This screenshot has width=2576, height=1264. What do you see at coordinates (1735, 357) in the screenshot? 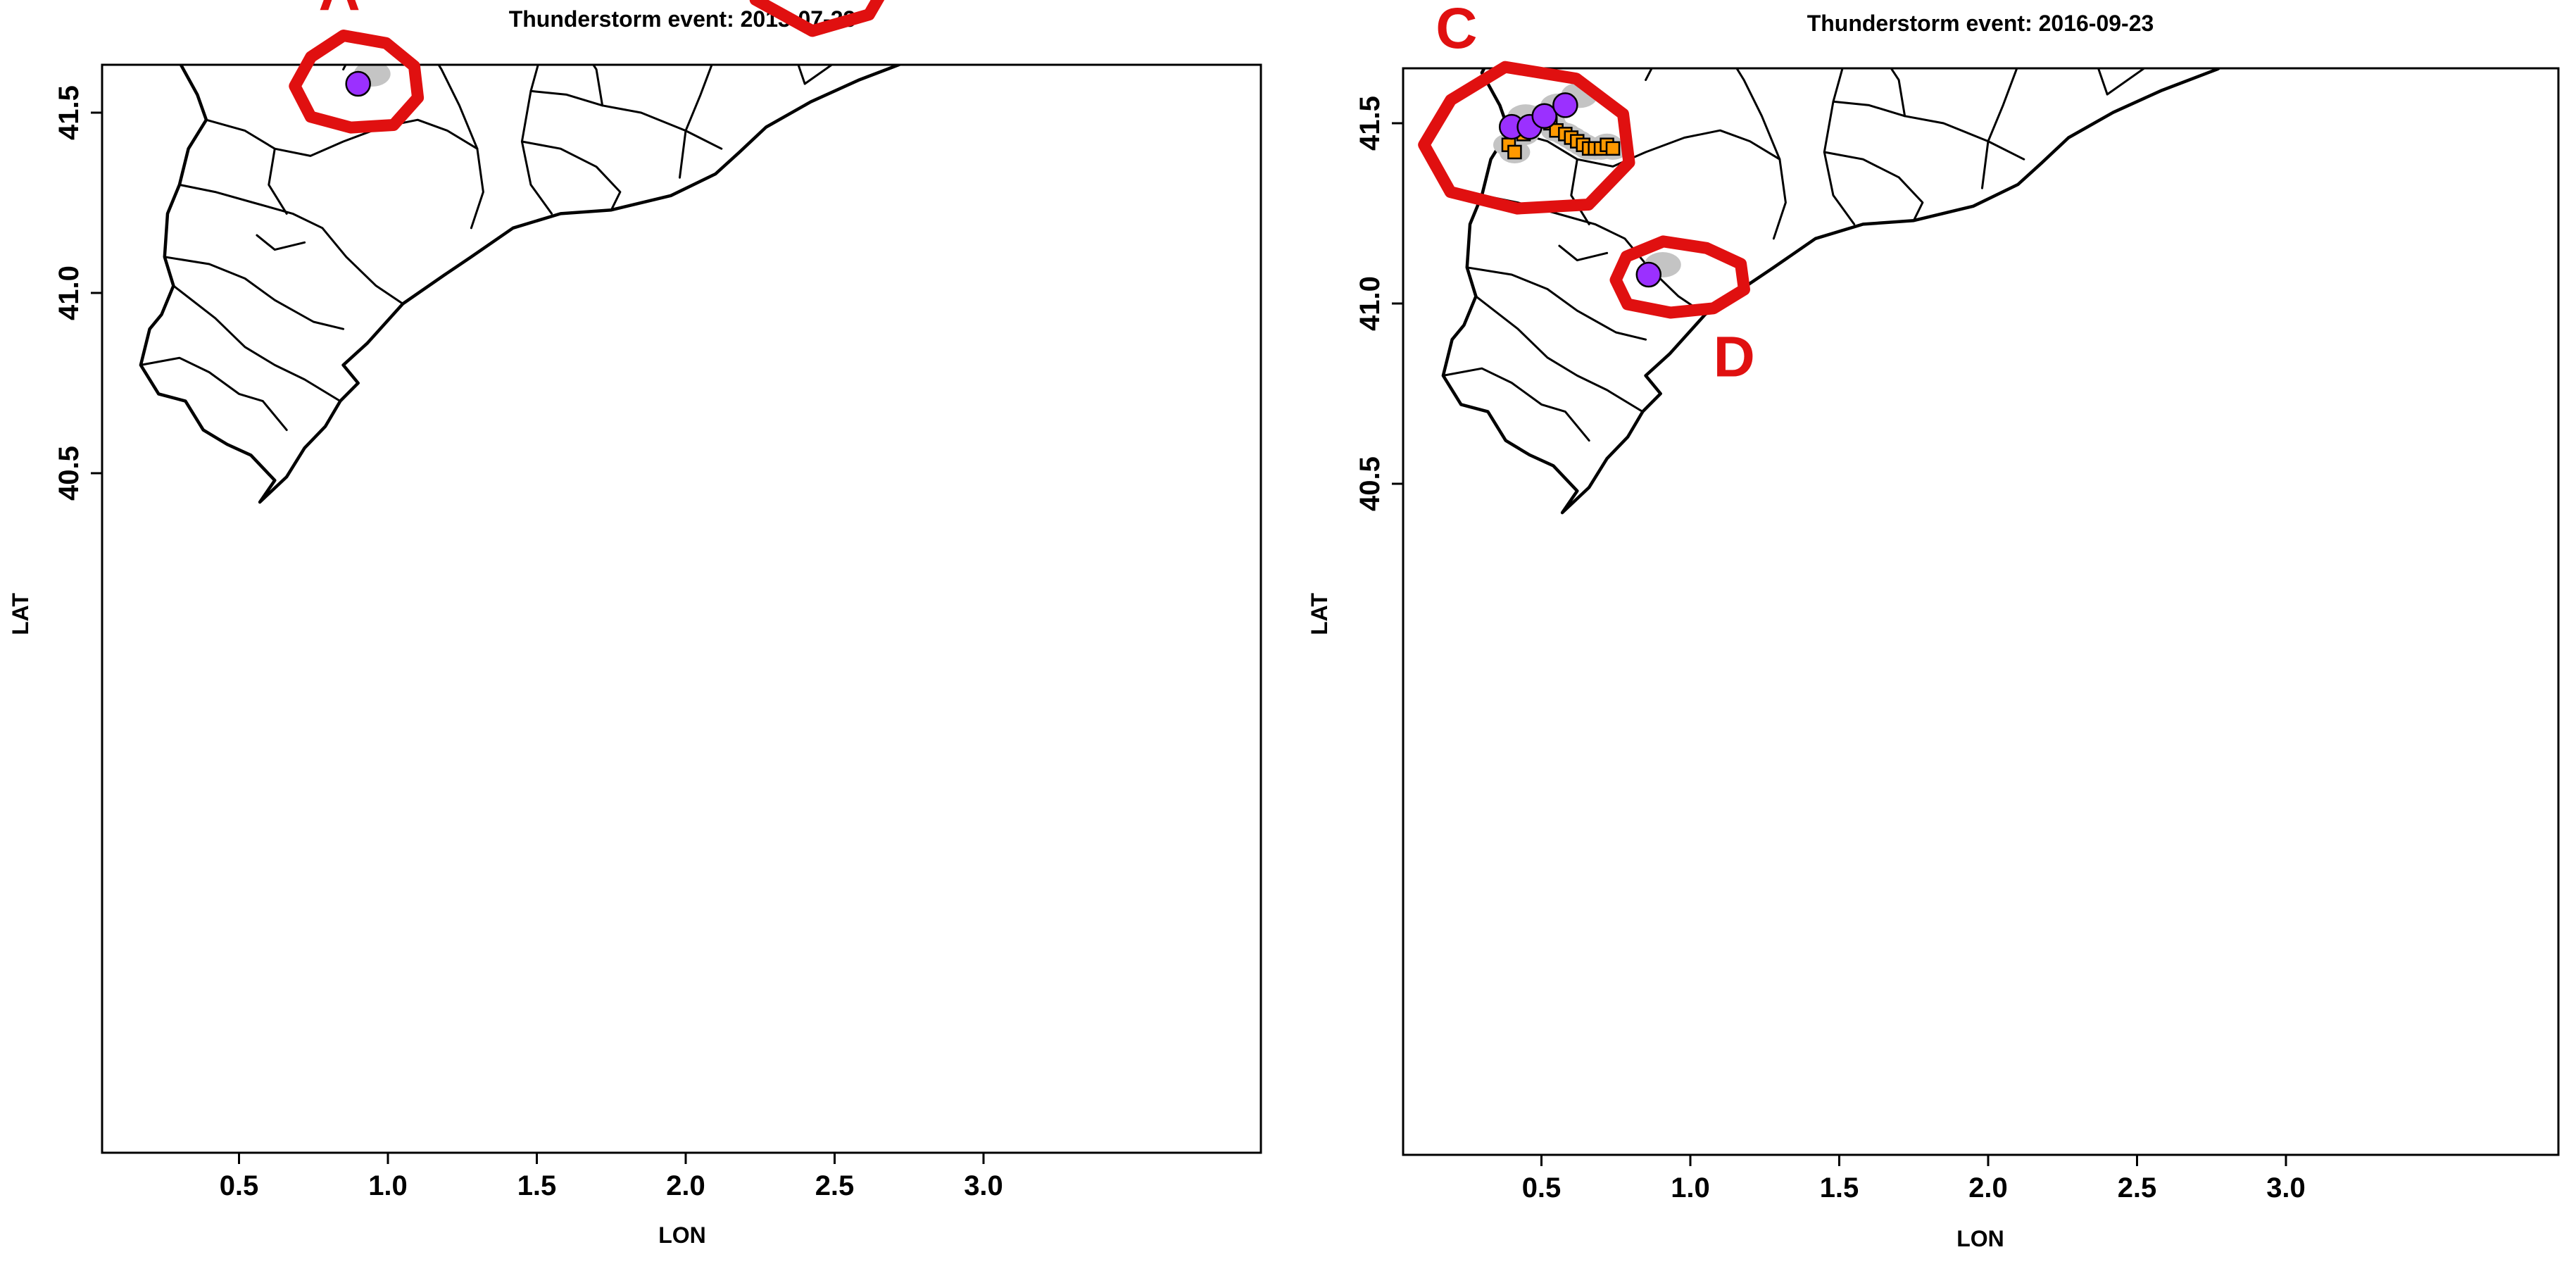
I see `region-label: D` at bounding box center [1735, 357].